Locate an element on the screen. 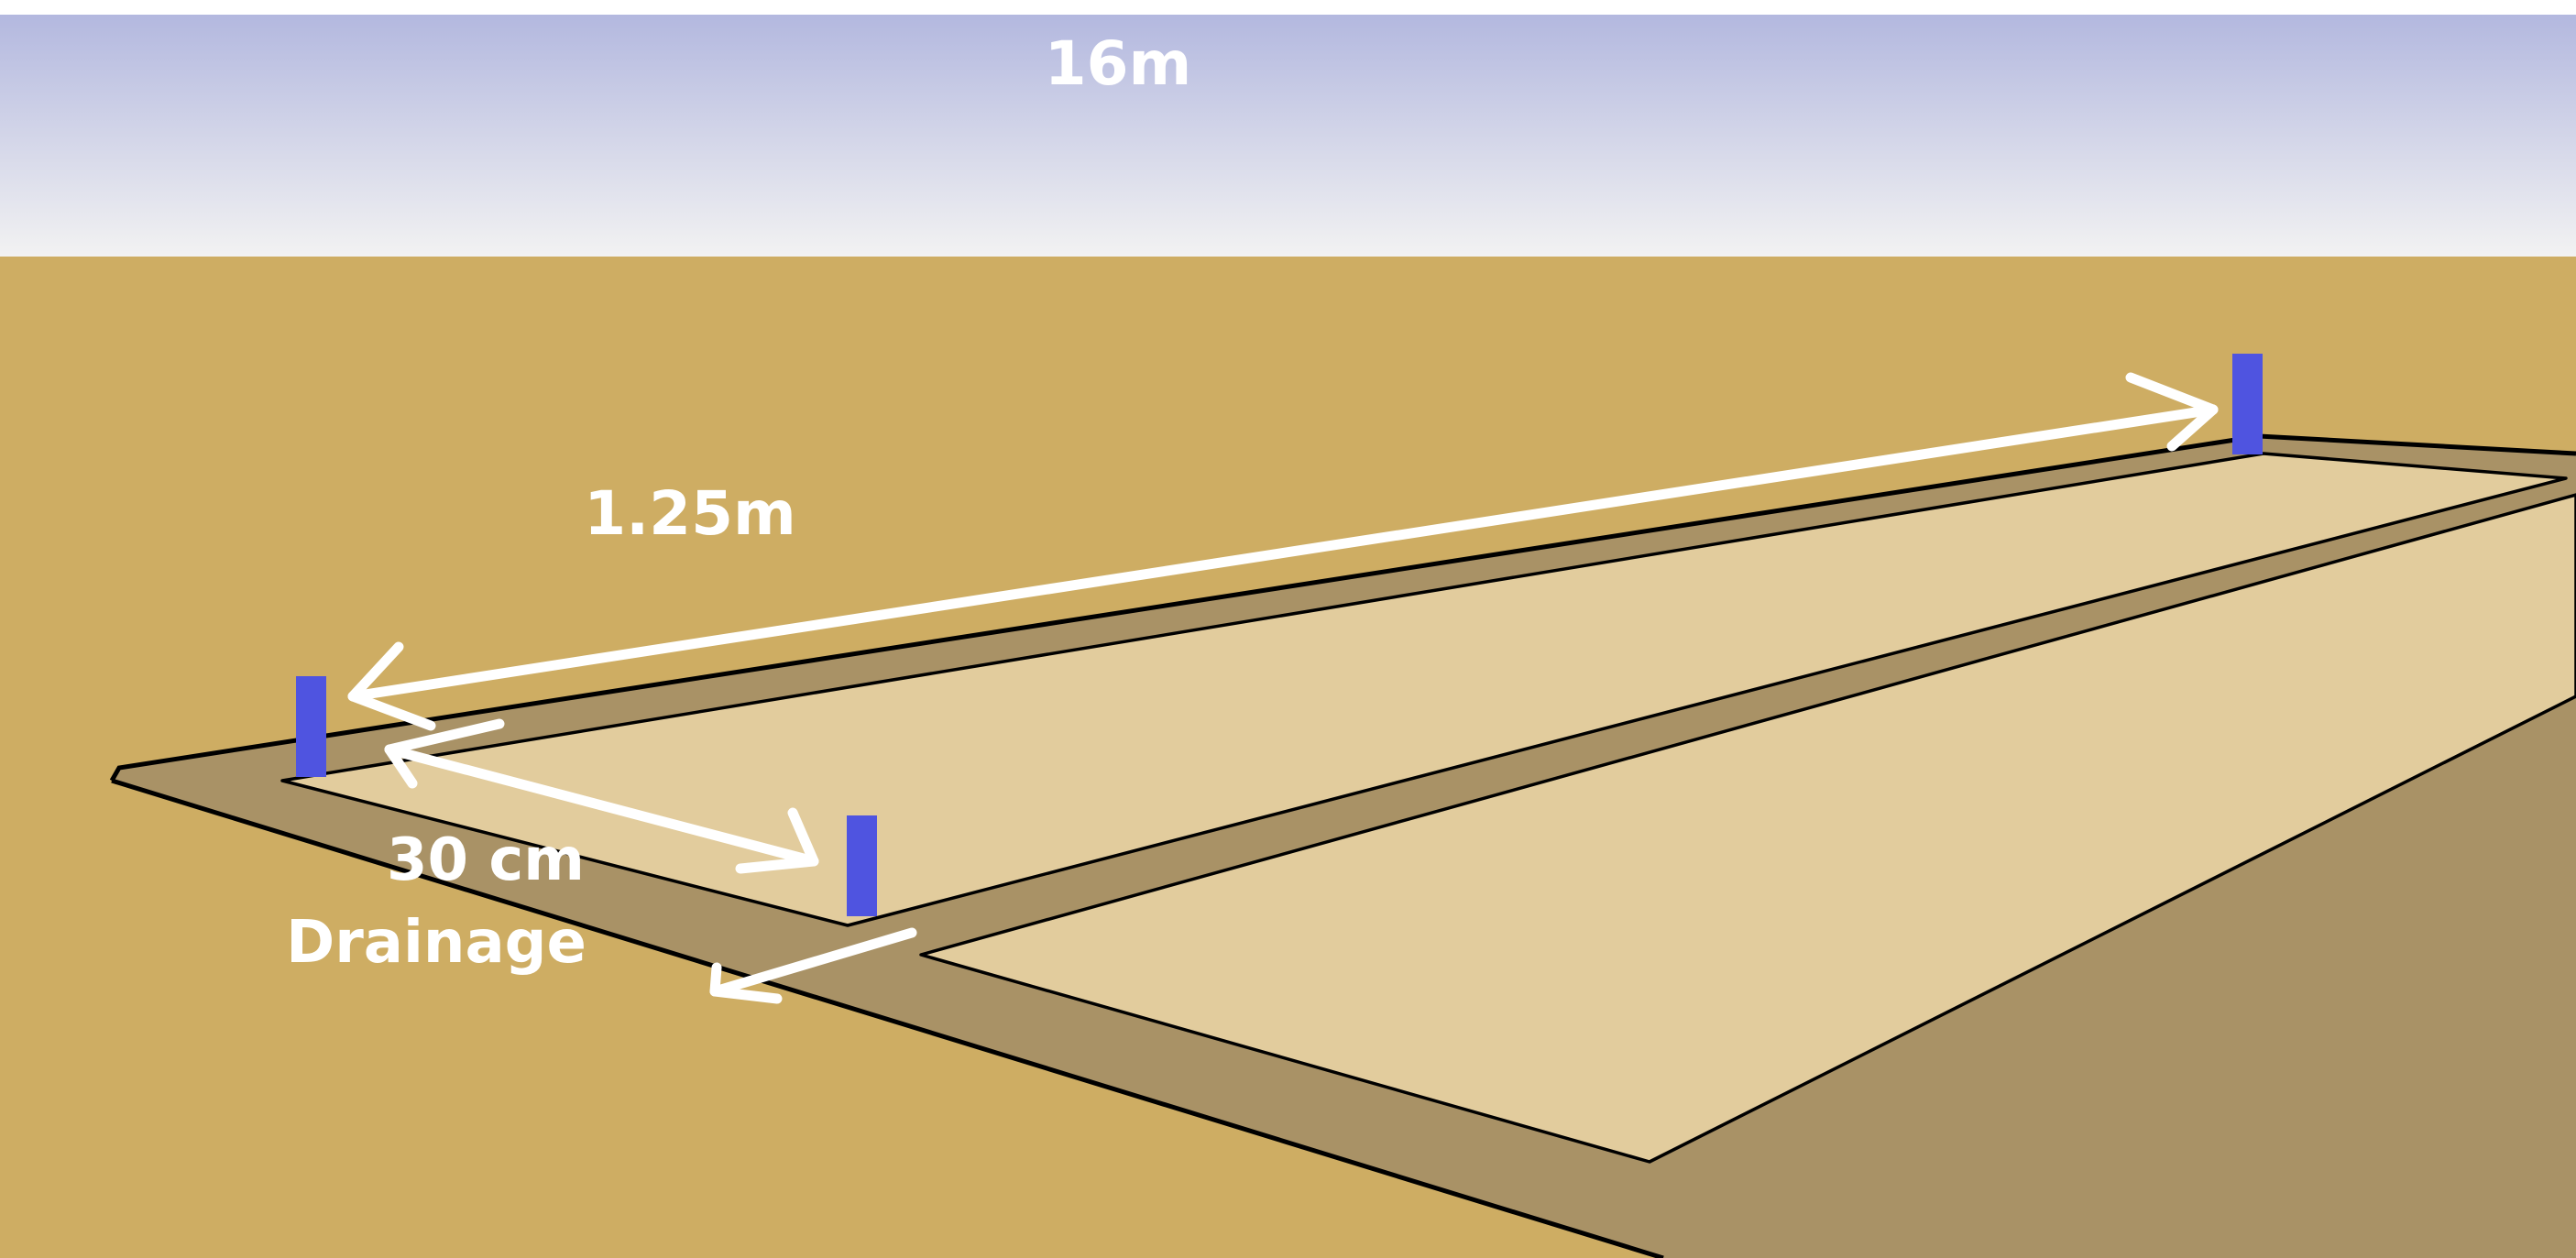  width-arrow is located at coordinates (601, 796).